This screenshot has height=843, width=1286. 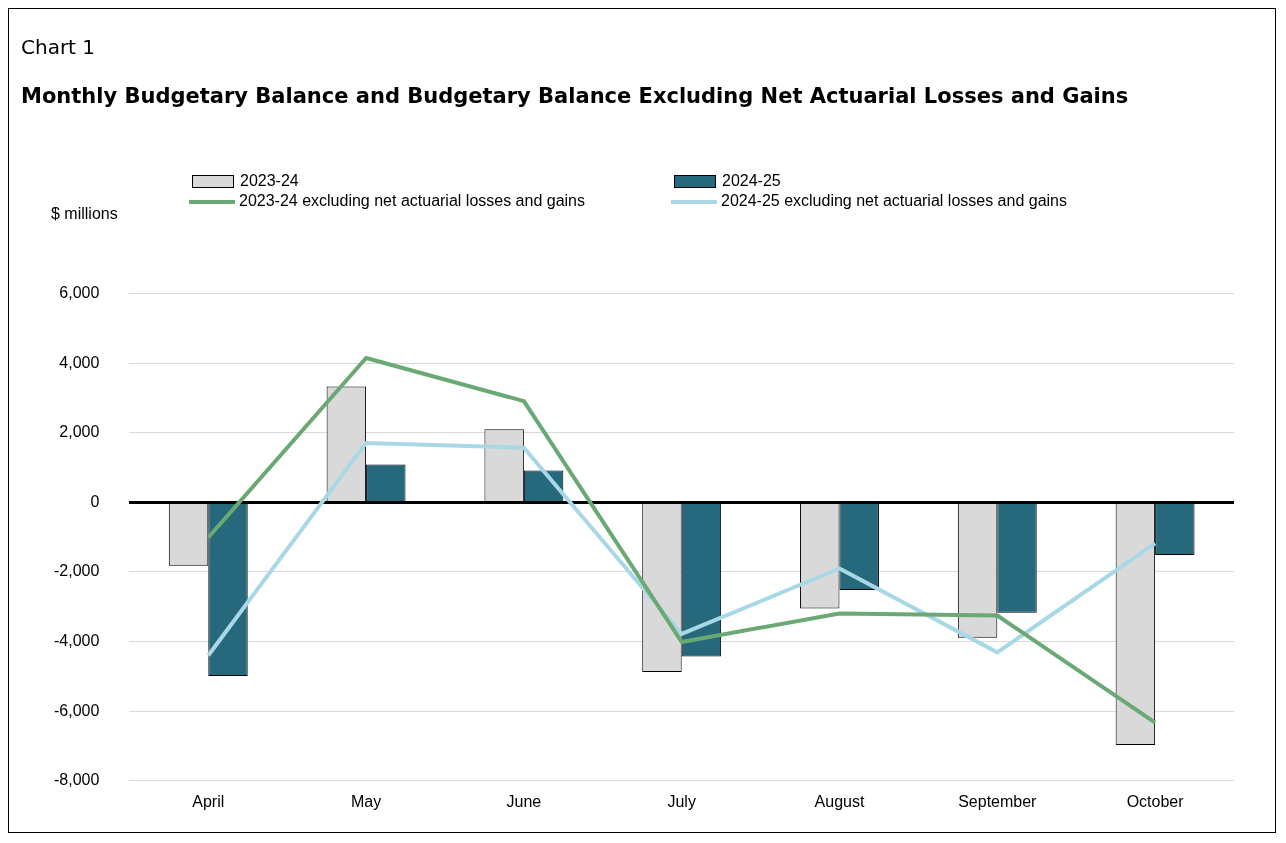 What do you see at coordinates (269, 180) in the screenshot?
I see `legend-label: 2023-24` at bounding box center [269, 180].